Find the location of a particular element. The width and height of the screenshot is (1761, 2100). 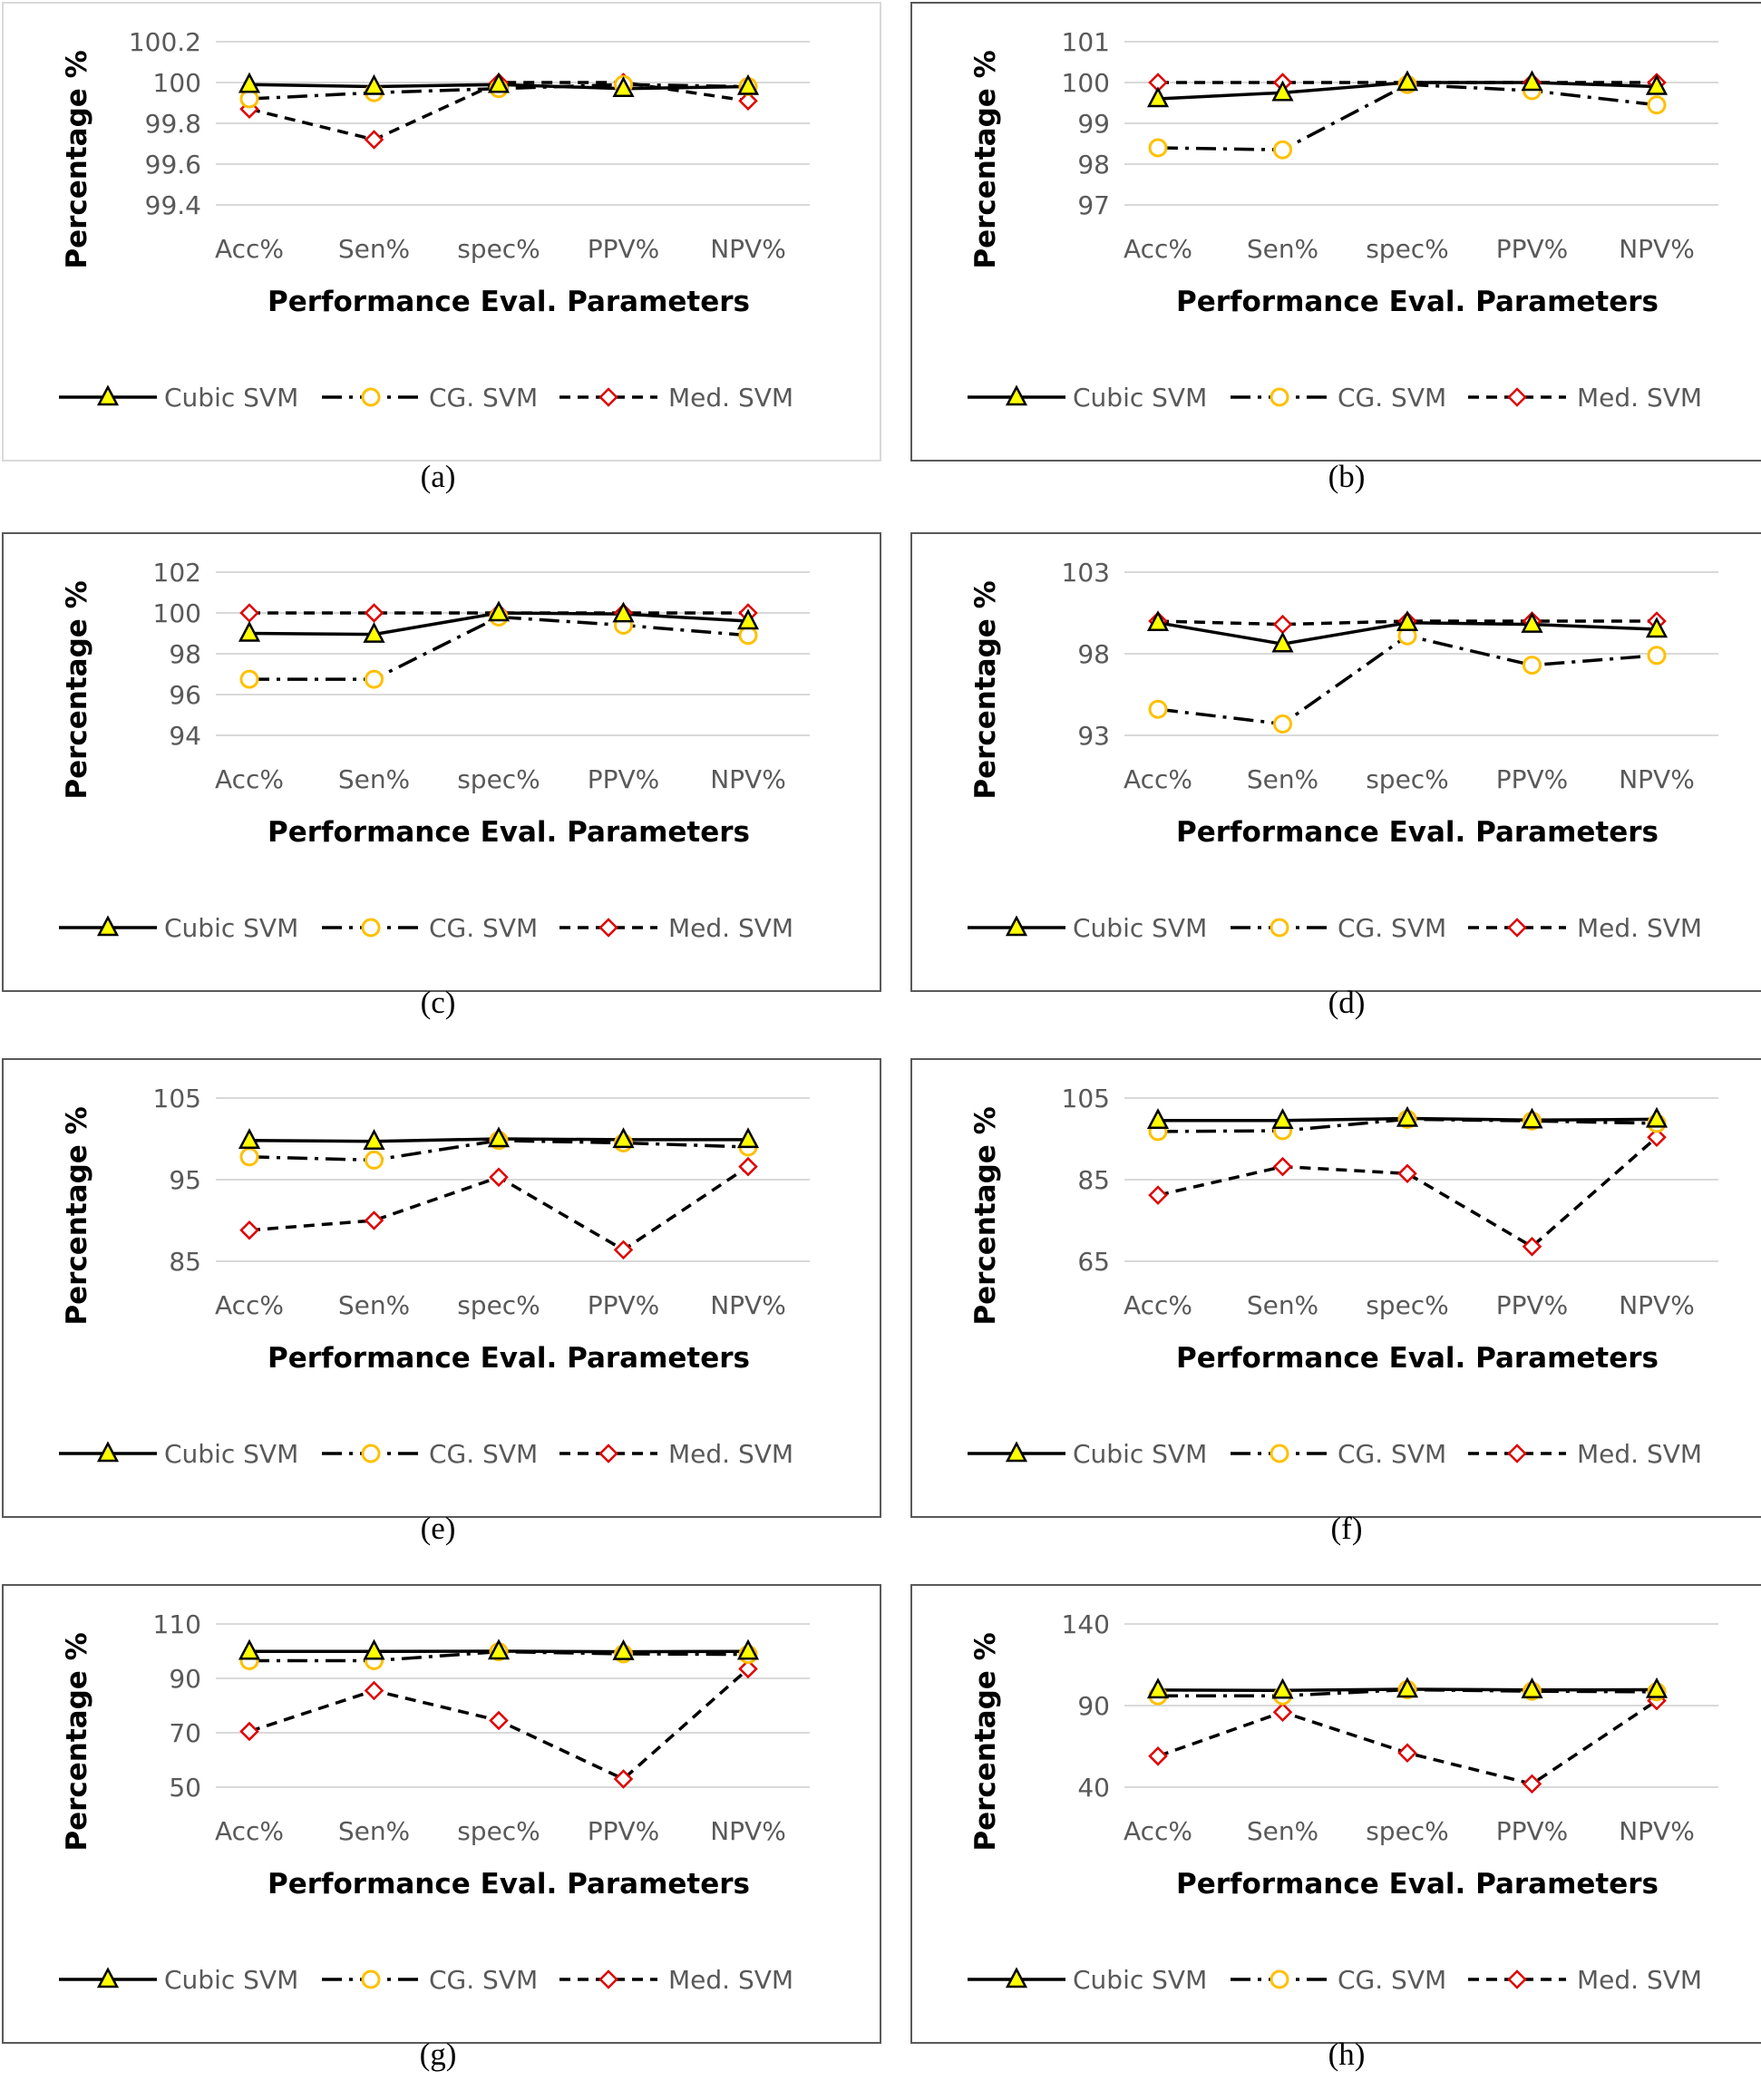

y-tick-label: 93 is located at coordinates (1093, 736).